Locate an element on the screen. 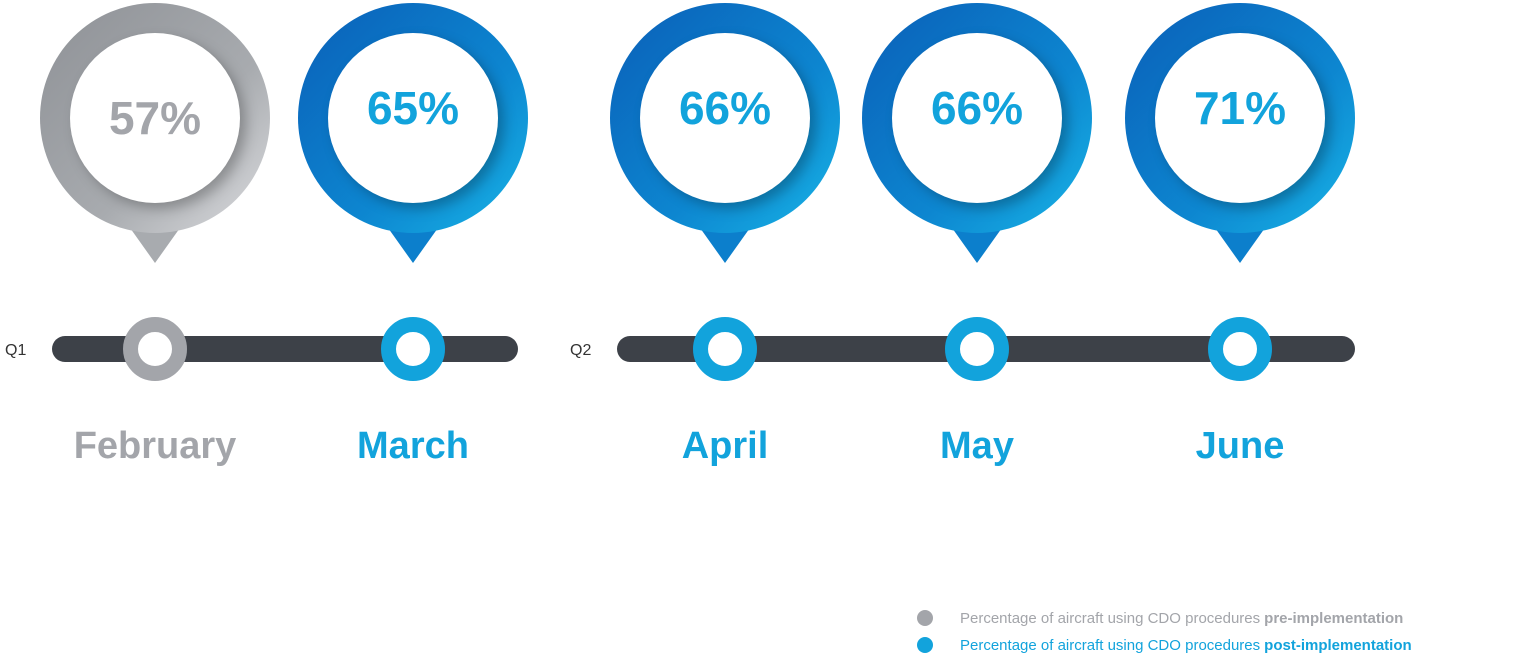 This screenshot has width=1527, height=656. month-label: February is located at coordinates (155, 446).